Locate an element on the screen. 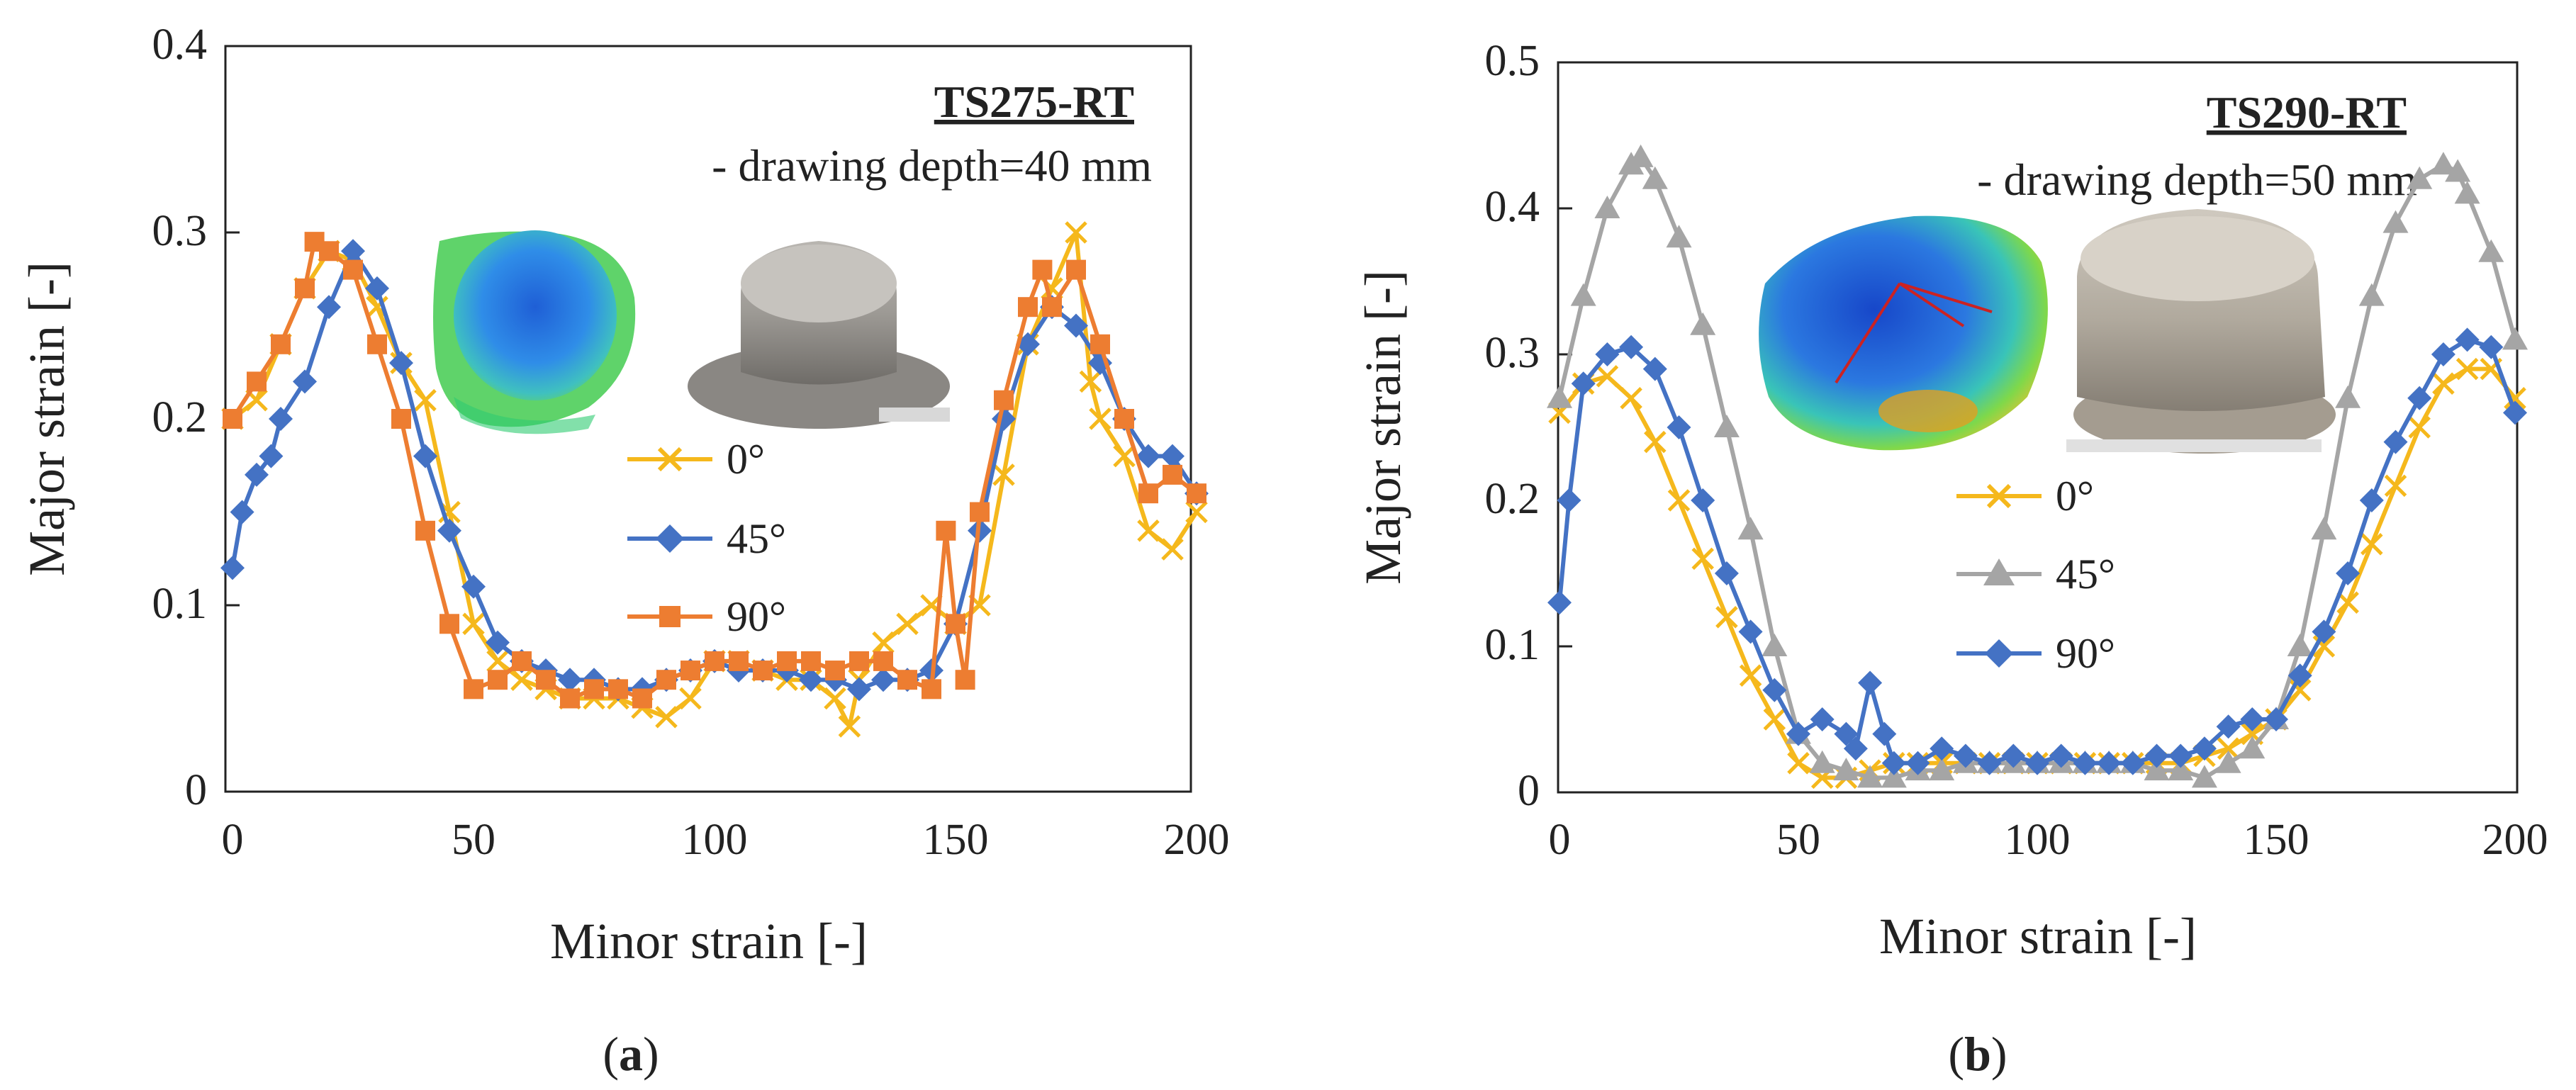  panel-b-chart-subtitle: - drawing depth=50 mm is located at coordinates (2197, 179).